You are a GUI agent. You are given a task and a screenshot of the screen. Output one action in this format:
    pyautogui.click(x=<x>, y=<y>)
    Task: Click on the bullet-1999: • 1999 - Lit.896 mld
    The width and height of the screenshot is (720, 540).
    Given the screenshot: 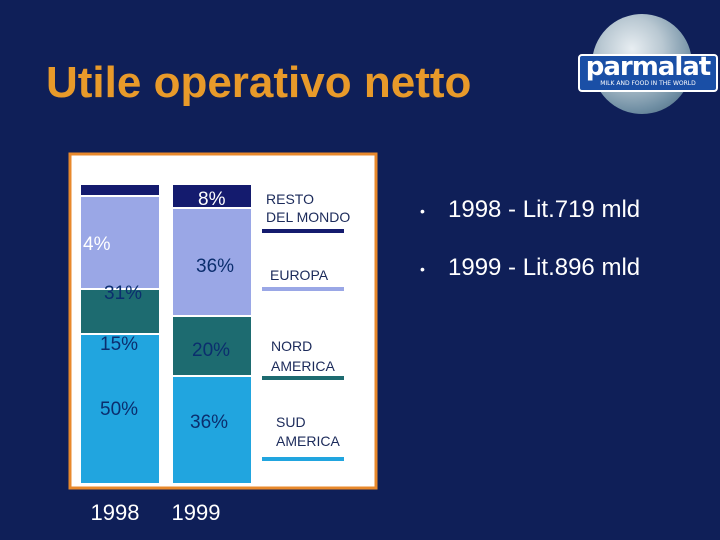 What is the action you would take?
    pyautogui.click(x=530, y=283)
    